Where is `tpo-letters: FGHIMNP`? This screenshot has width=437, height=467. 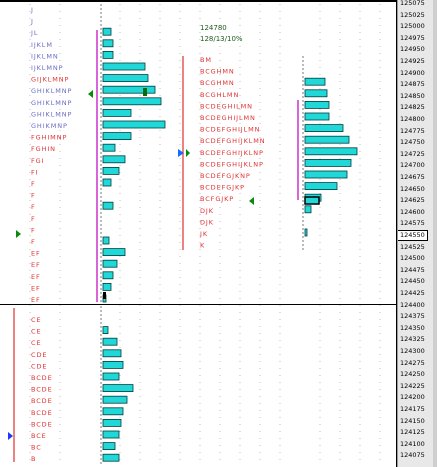 tpo-letters: FGHIMNP is located at coordinates (49, 138).